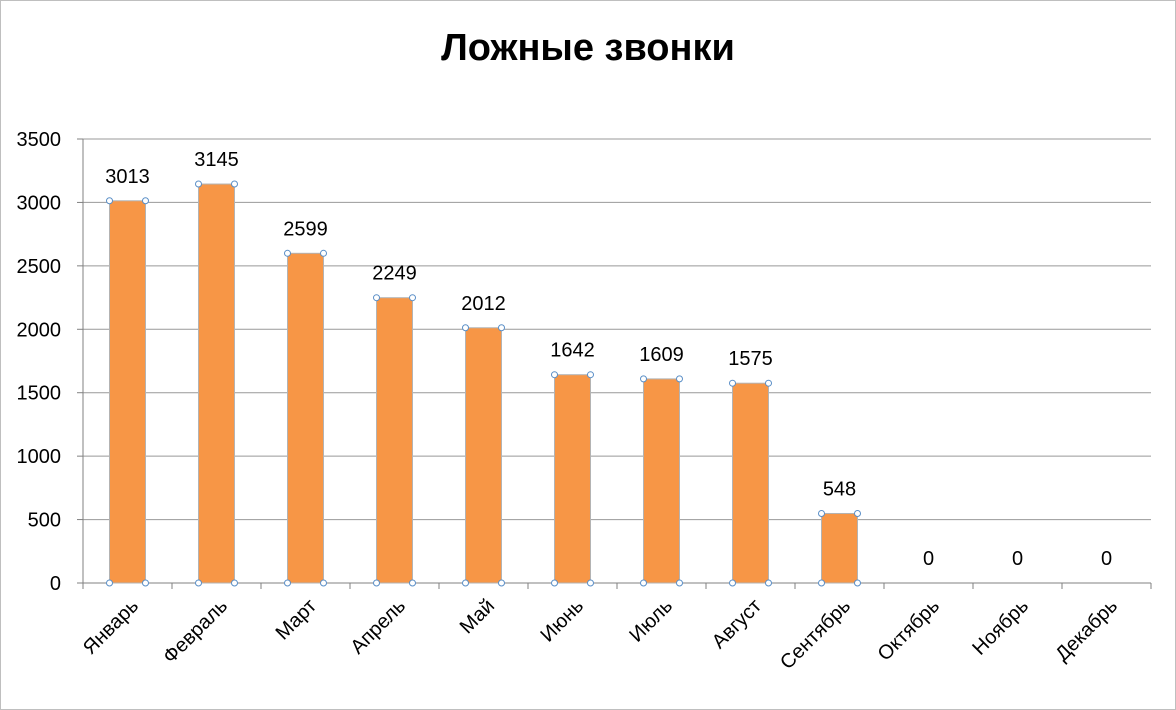 The image size is (1176, 710). Describe the element at coordinates (750, 359) in the screenshot. I see `data-label: 1575` at that location.